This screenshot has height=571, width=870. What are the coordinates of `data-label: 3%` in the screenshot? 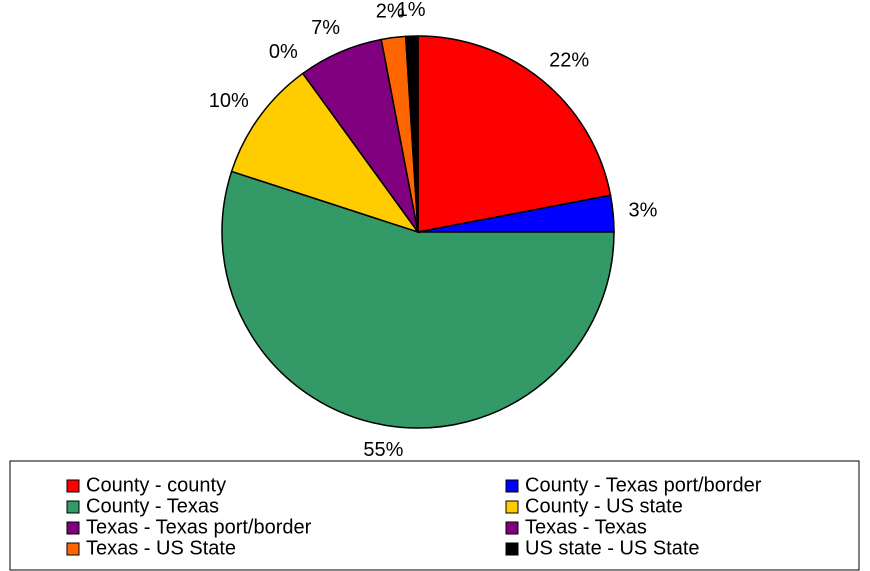 It's located at (642, 210).